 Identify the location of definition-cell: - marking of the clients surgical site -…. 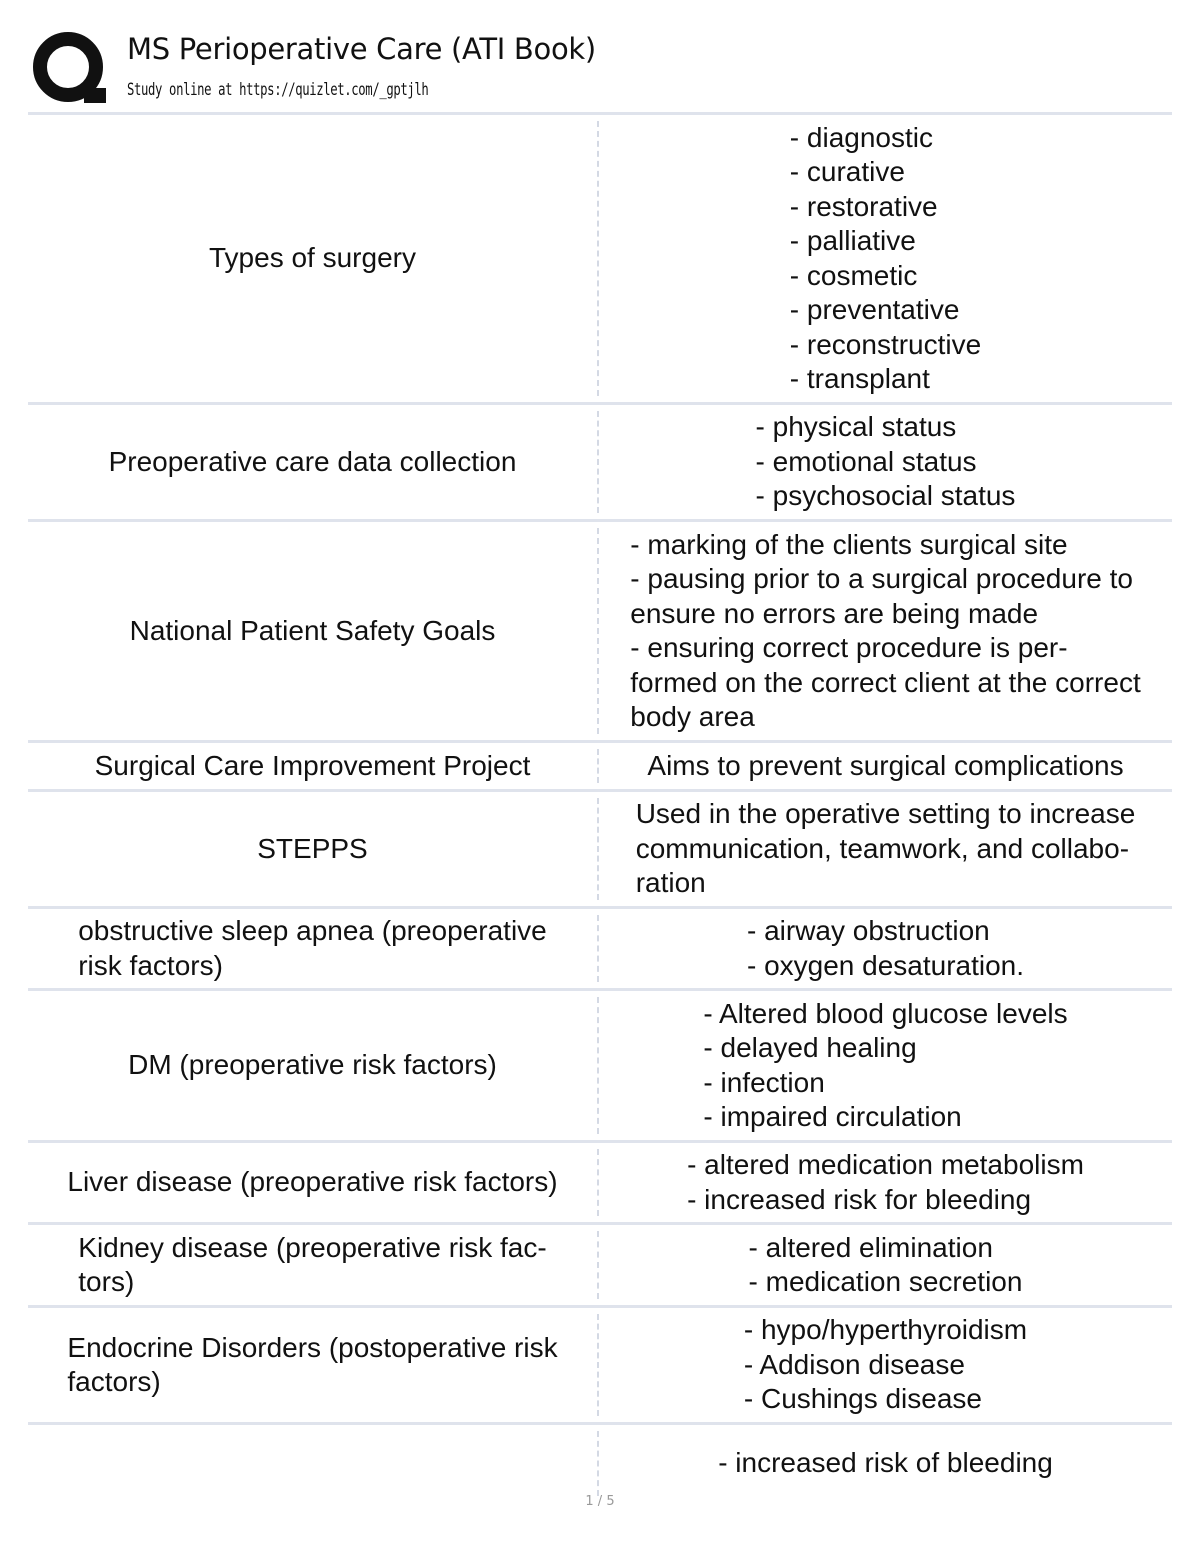
(884, 631).